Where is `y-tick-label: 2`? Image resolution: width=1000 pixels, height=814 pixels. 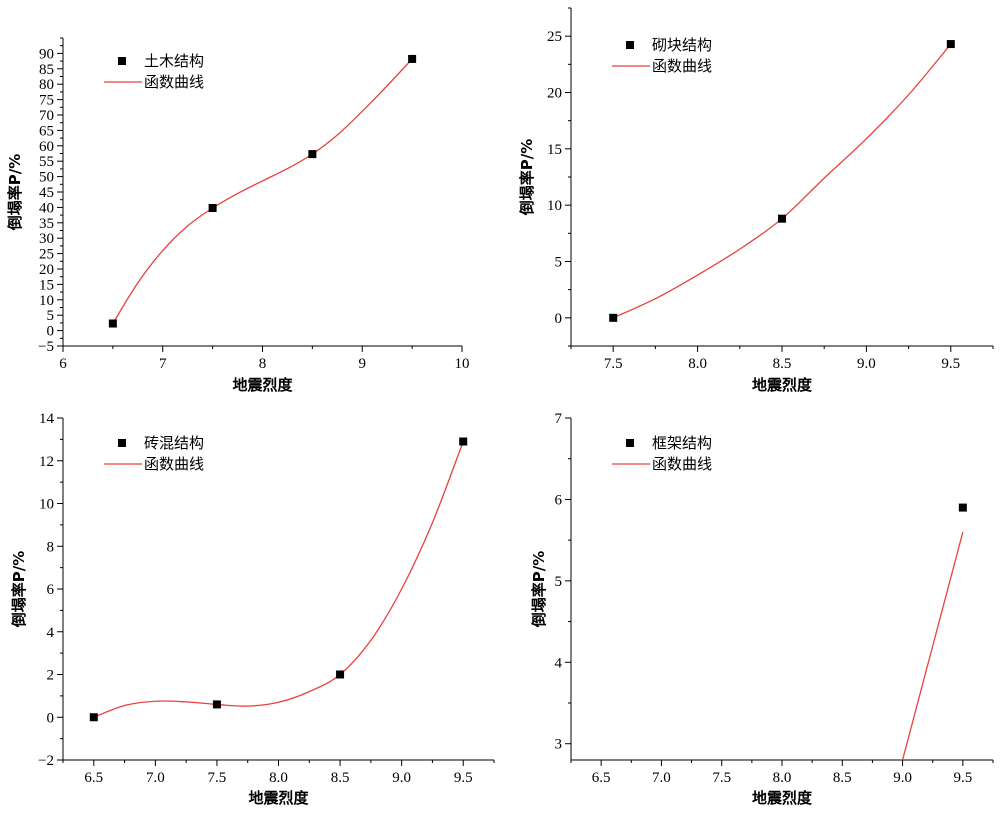 y-tick-label: 2 is located at coordinates (51, 676).